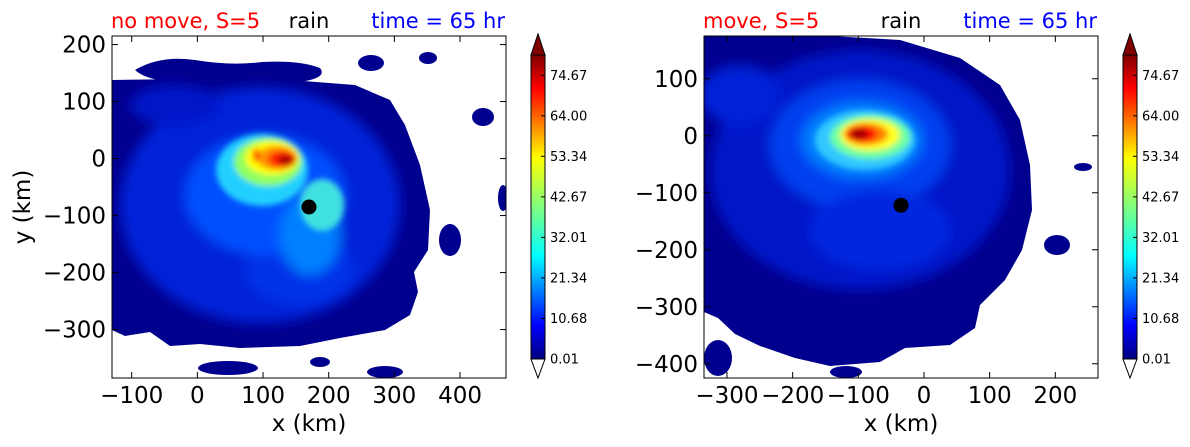  What do you see at coordinates (1160, 238) in the screenshot?
I see `right-colorbar-tick-label: 32.01` at bounding box center [1160, 238].